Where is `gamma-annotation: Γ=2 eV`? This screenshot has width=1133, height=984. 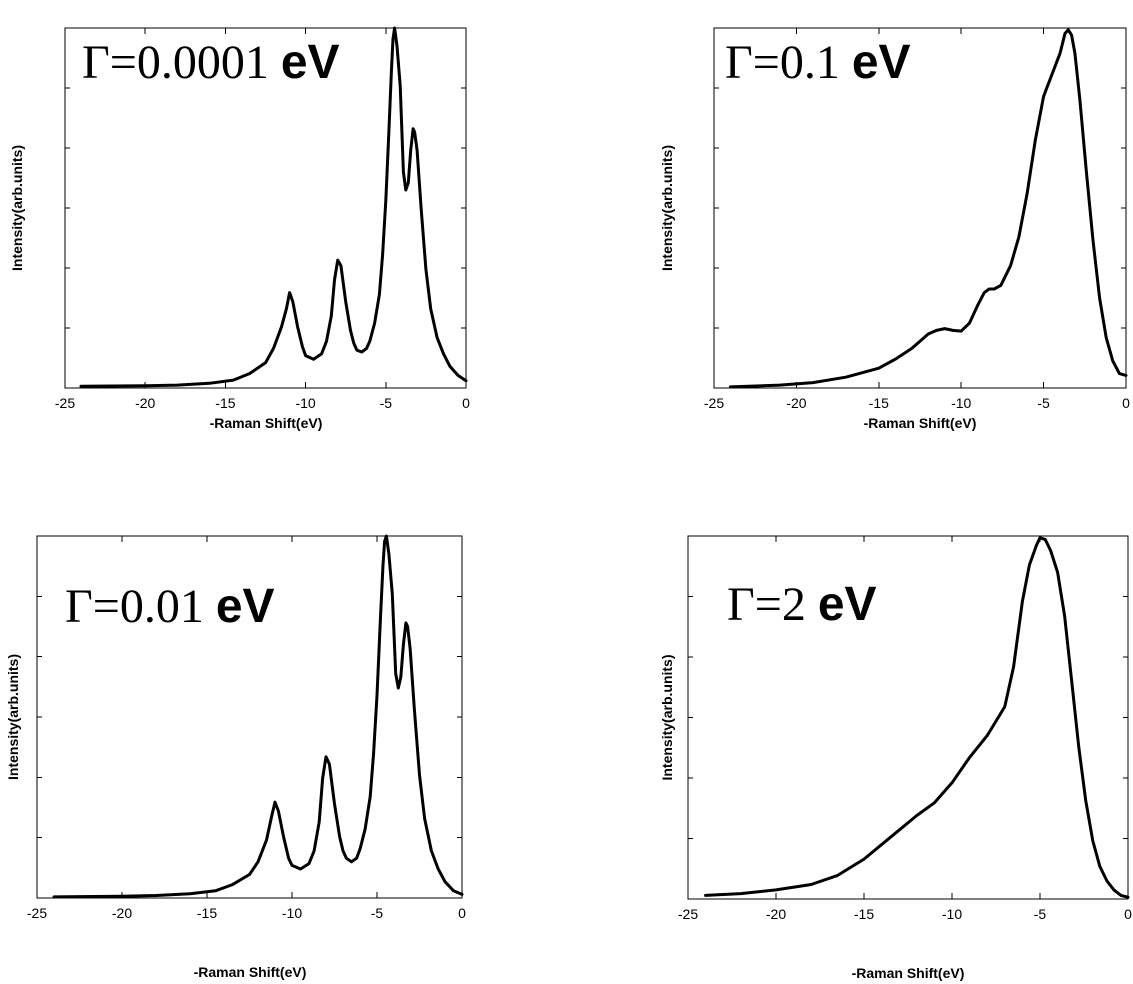
gamma-annotation: Γ=2 eV is located at coordinates (802, 604).